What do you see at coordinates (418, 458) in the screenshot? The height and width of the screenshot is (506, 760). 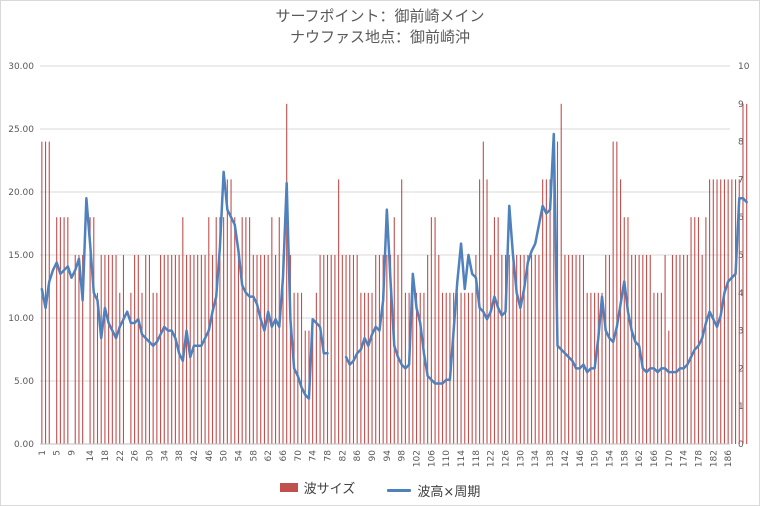 I see `x-tick-label: 102` at bounding box center [418, 458].